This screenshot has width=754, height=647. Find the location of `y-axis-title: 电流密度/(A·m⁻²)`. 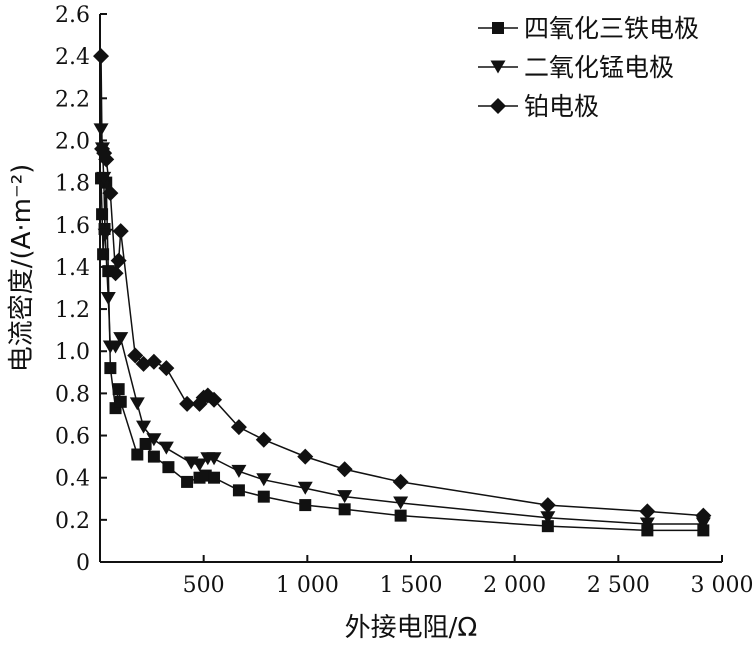

y-axis-title: 电流密度/(A·m⁻²) is located at coordinates (22, 268).